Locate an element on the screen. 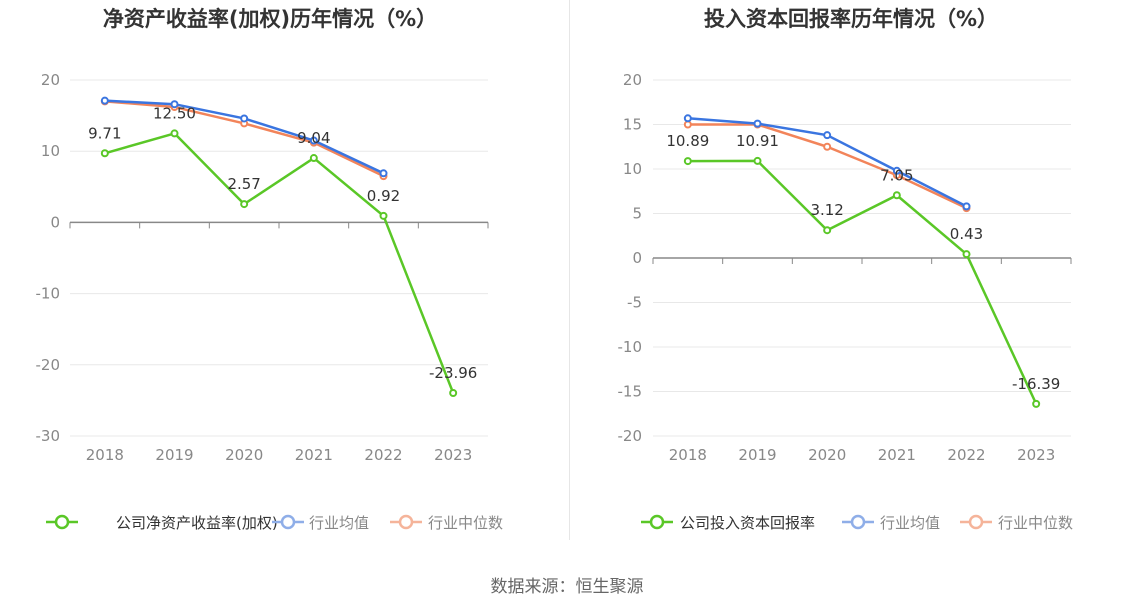 This screenshot has width=1134, height=612. data-label: 9.04 is located at coordinates (313, 138).